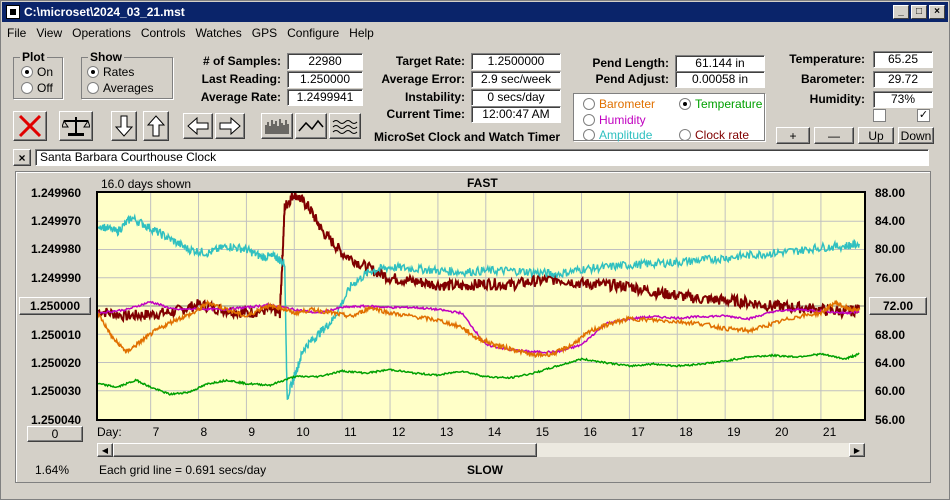 The width and height of the screenshot is (950, 500). What do you see at coordinates (252, 432) in the screenshot?
I see `x-tick-label: 9` at bounding box center [252, 432].